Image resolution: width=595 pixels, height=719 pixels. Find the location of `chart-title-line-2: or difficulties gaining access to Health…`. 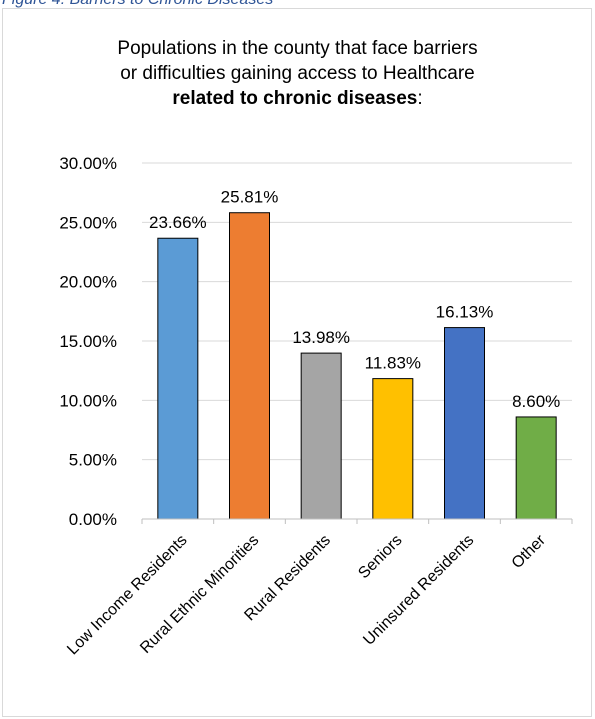

chart-title-line-2: or difficulties gaining access to Health… is located at coordinates (297, 73).